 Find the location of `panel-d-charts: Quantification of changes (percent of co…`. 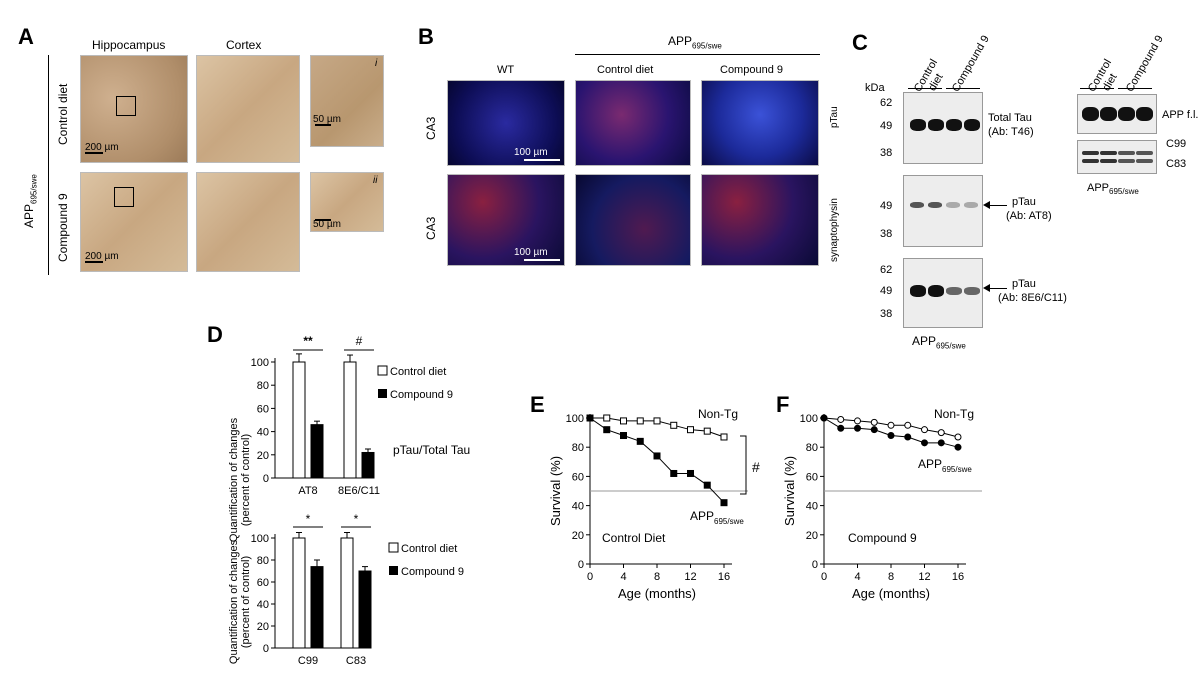

panel-d-charts: Quantification of changes (percent of co… is located at coordinates (349, 500).